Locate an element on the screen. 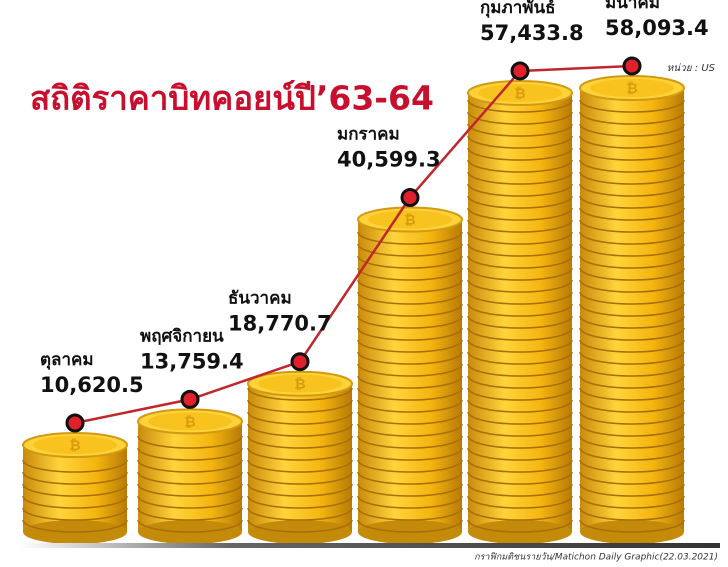 The height and width of the screenshot is (567, 728). category-label: พฤศจิกายน is located at coordinates (182, 336).